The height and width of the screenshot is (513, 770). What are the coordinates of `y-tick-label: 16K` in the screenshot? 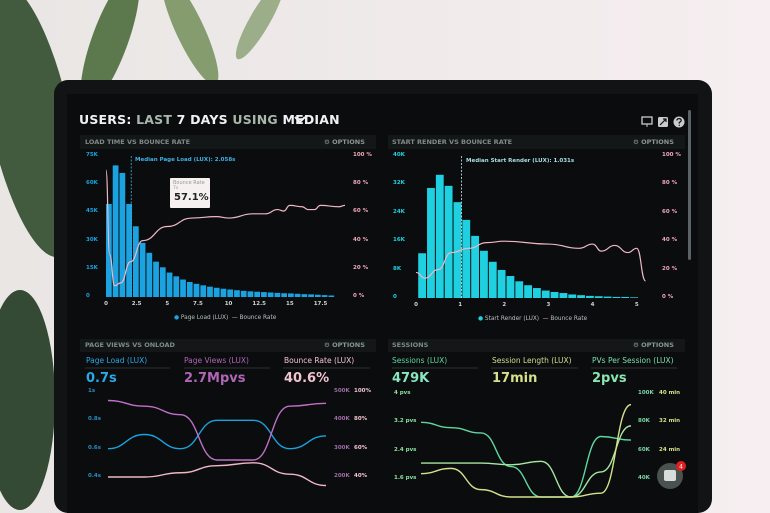 It's located at (399, 240).